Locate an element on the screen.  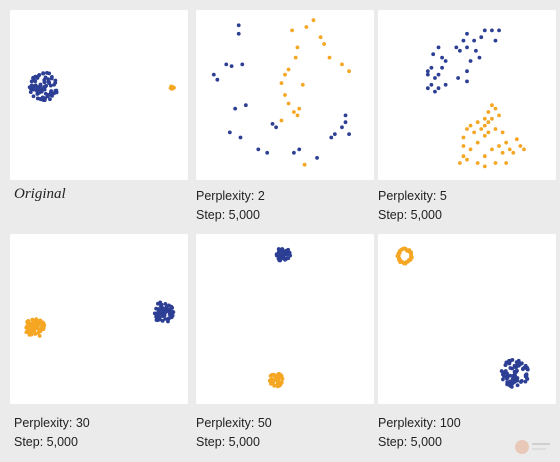
caption-perplexity-50: Perplexity: 50 is located at coordinates (234, 423).